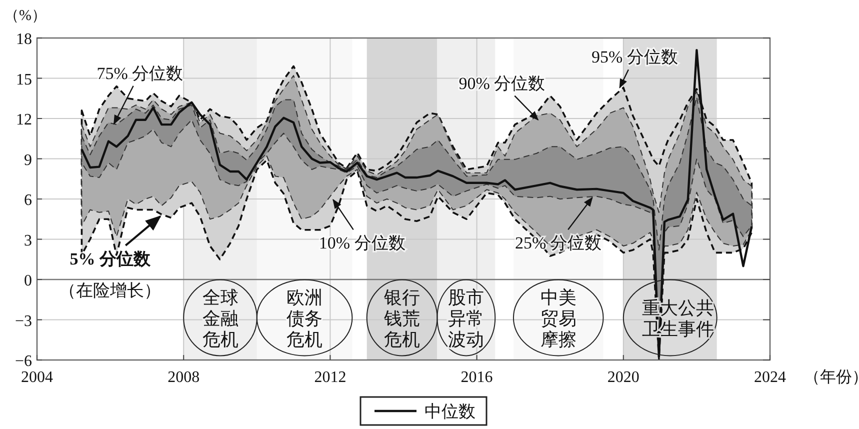  Describe the element at coordinates (110, 290) in the screenshot. I see `annotation: （在险增长）` at that location.